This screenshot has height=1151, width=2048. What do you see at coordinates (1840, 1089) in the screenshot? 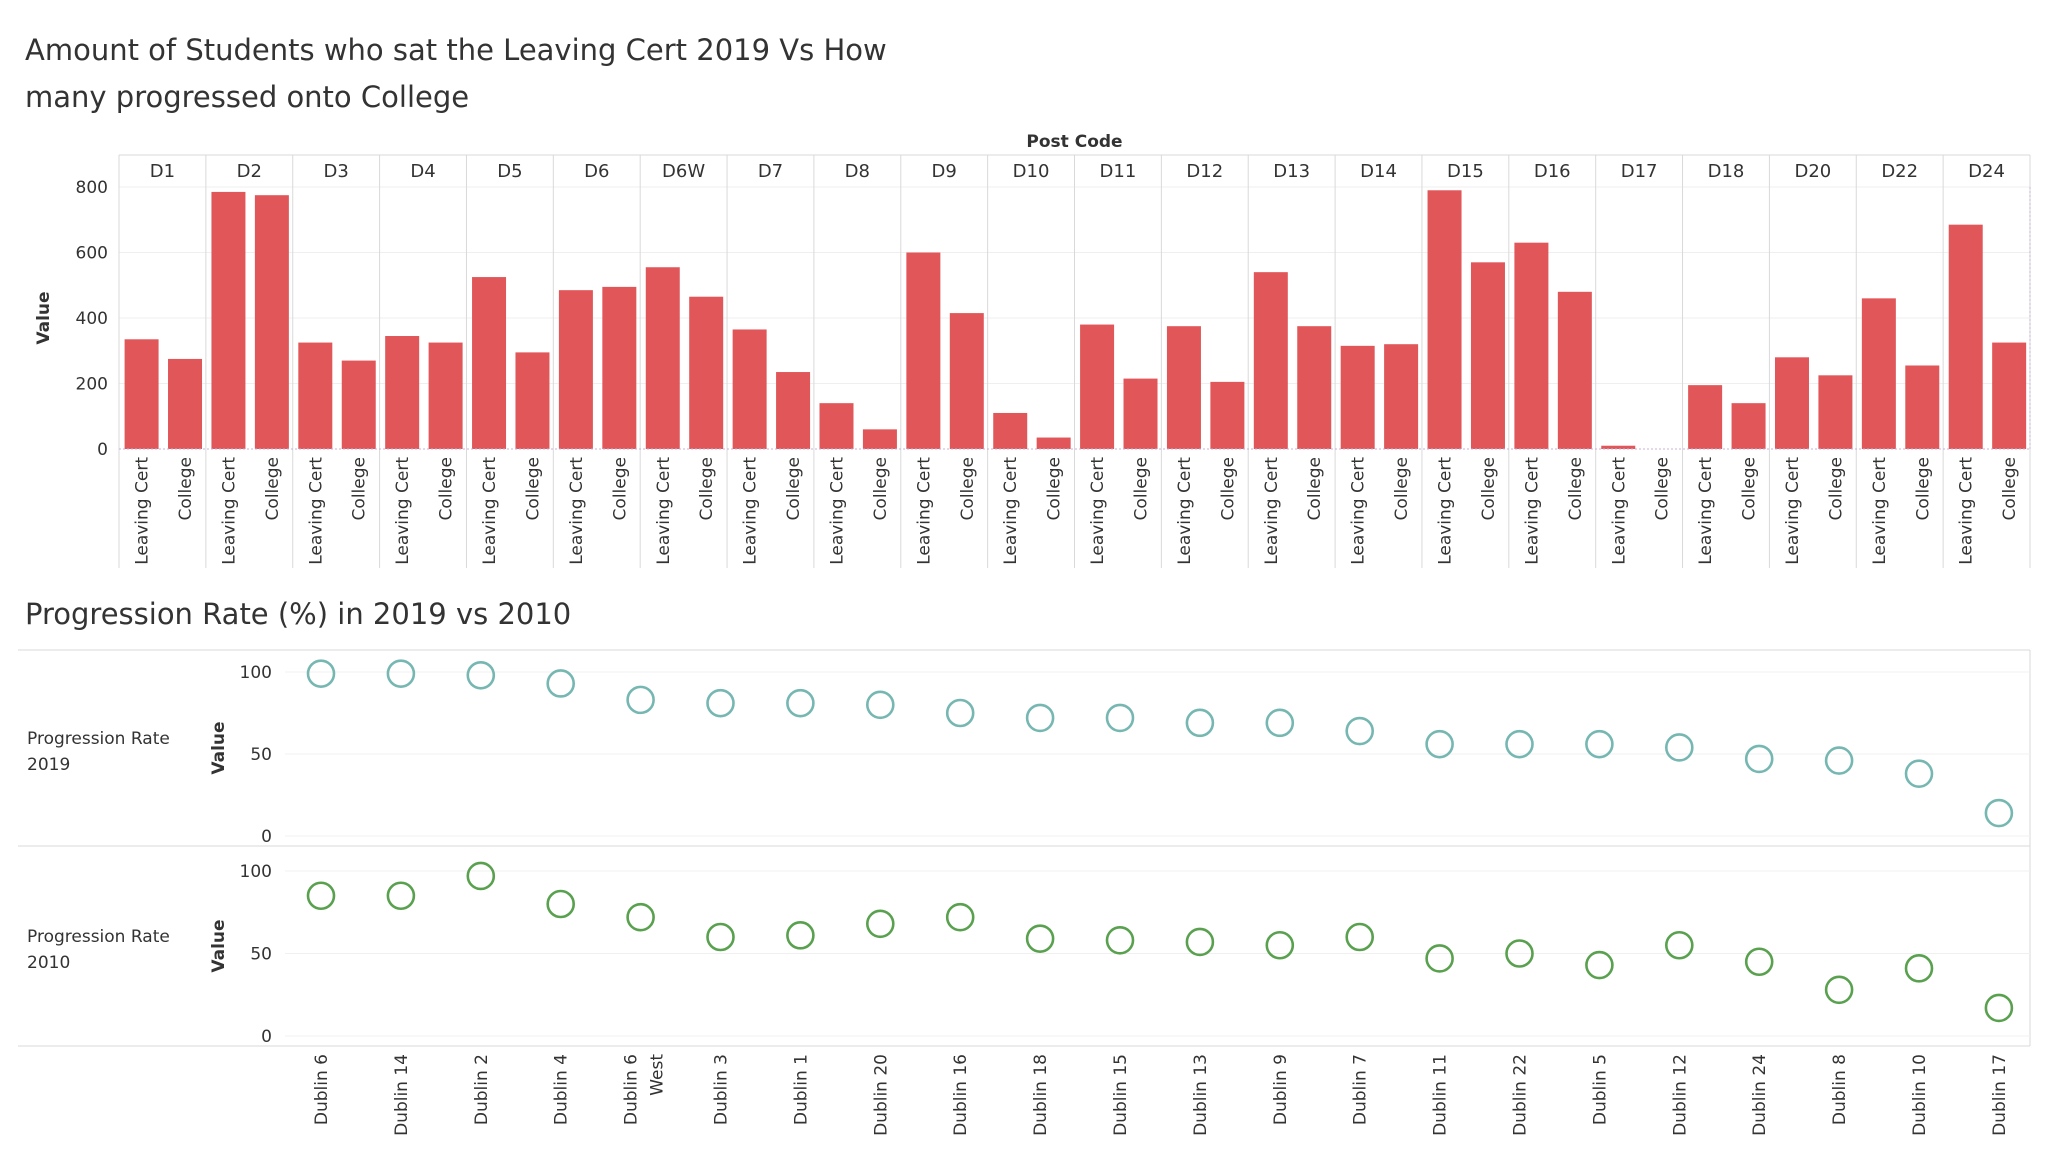
I see `x-category-label: Dublin 8` at bounding box center [1840, 1089].